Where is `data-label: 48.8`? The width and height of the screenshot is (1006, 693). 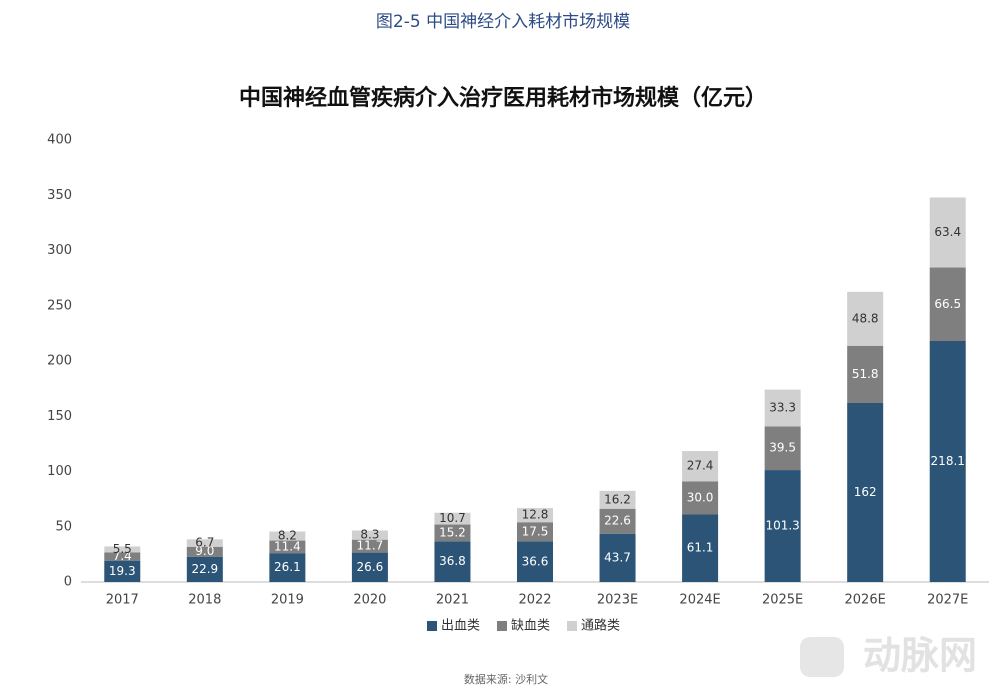
data-label: 48.8 is located at coordinates (865, 318).